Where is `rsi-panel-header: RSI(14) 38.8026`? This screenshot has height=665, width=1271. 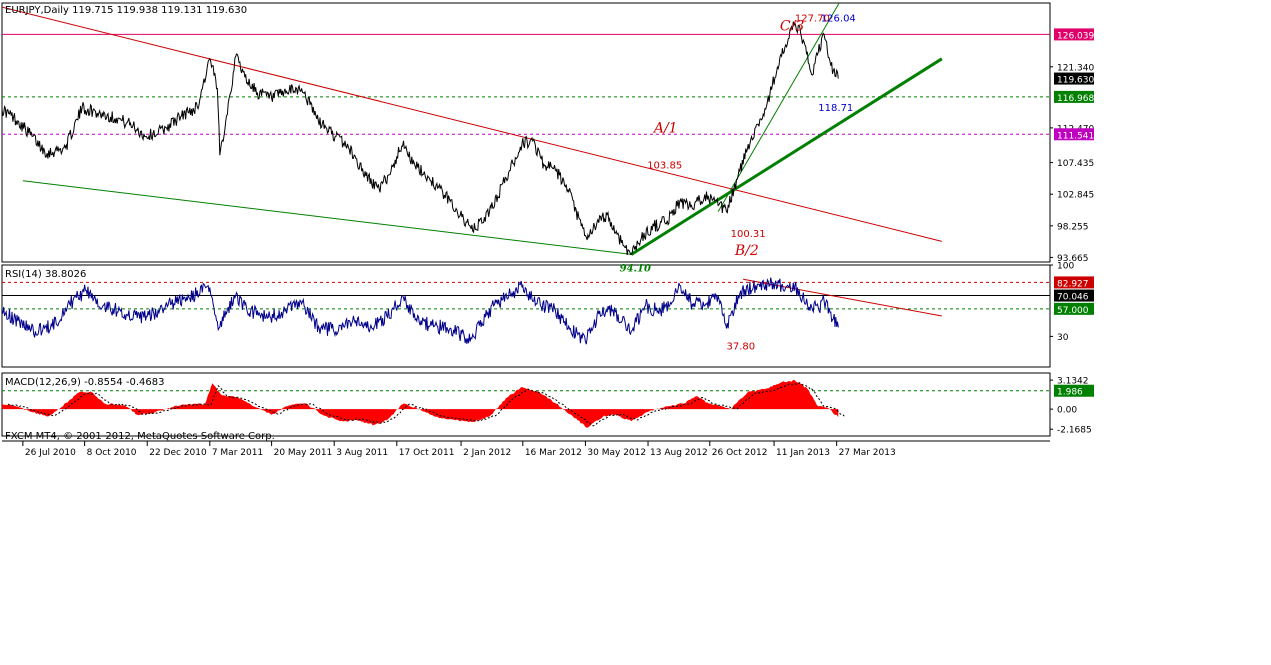
rsi-panel-header: RSI(14) 38.8026 is located at coordinates (45, 274).